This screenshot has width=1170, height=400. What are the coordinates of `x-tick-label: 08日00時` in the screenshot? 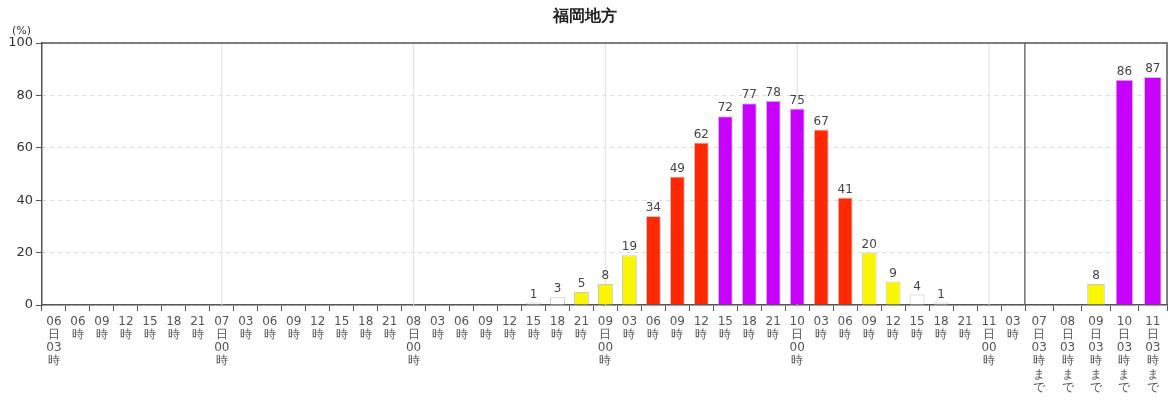 It's located at (413, 340).